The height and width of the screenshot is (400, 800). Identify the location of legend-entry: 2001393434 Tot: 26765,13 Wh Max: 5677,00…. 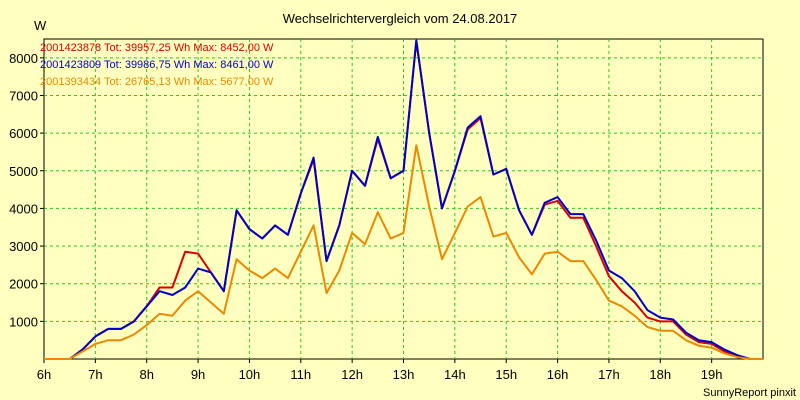
(157, 82).